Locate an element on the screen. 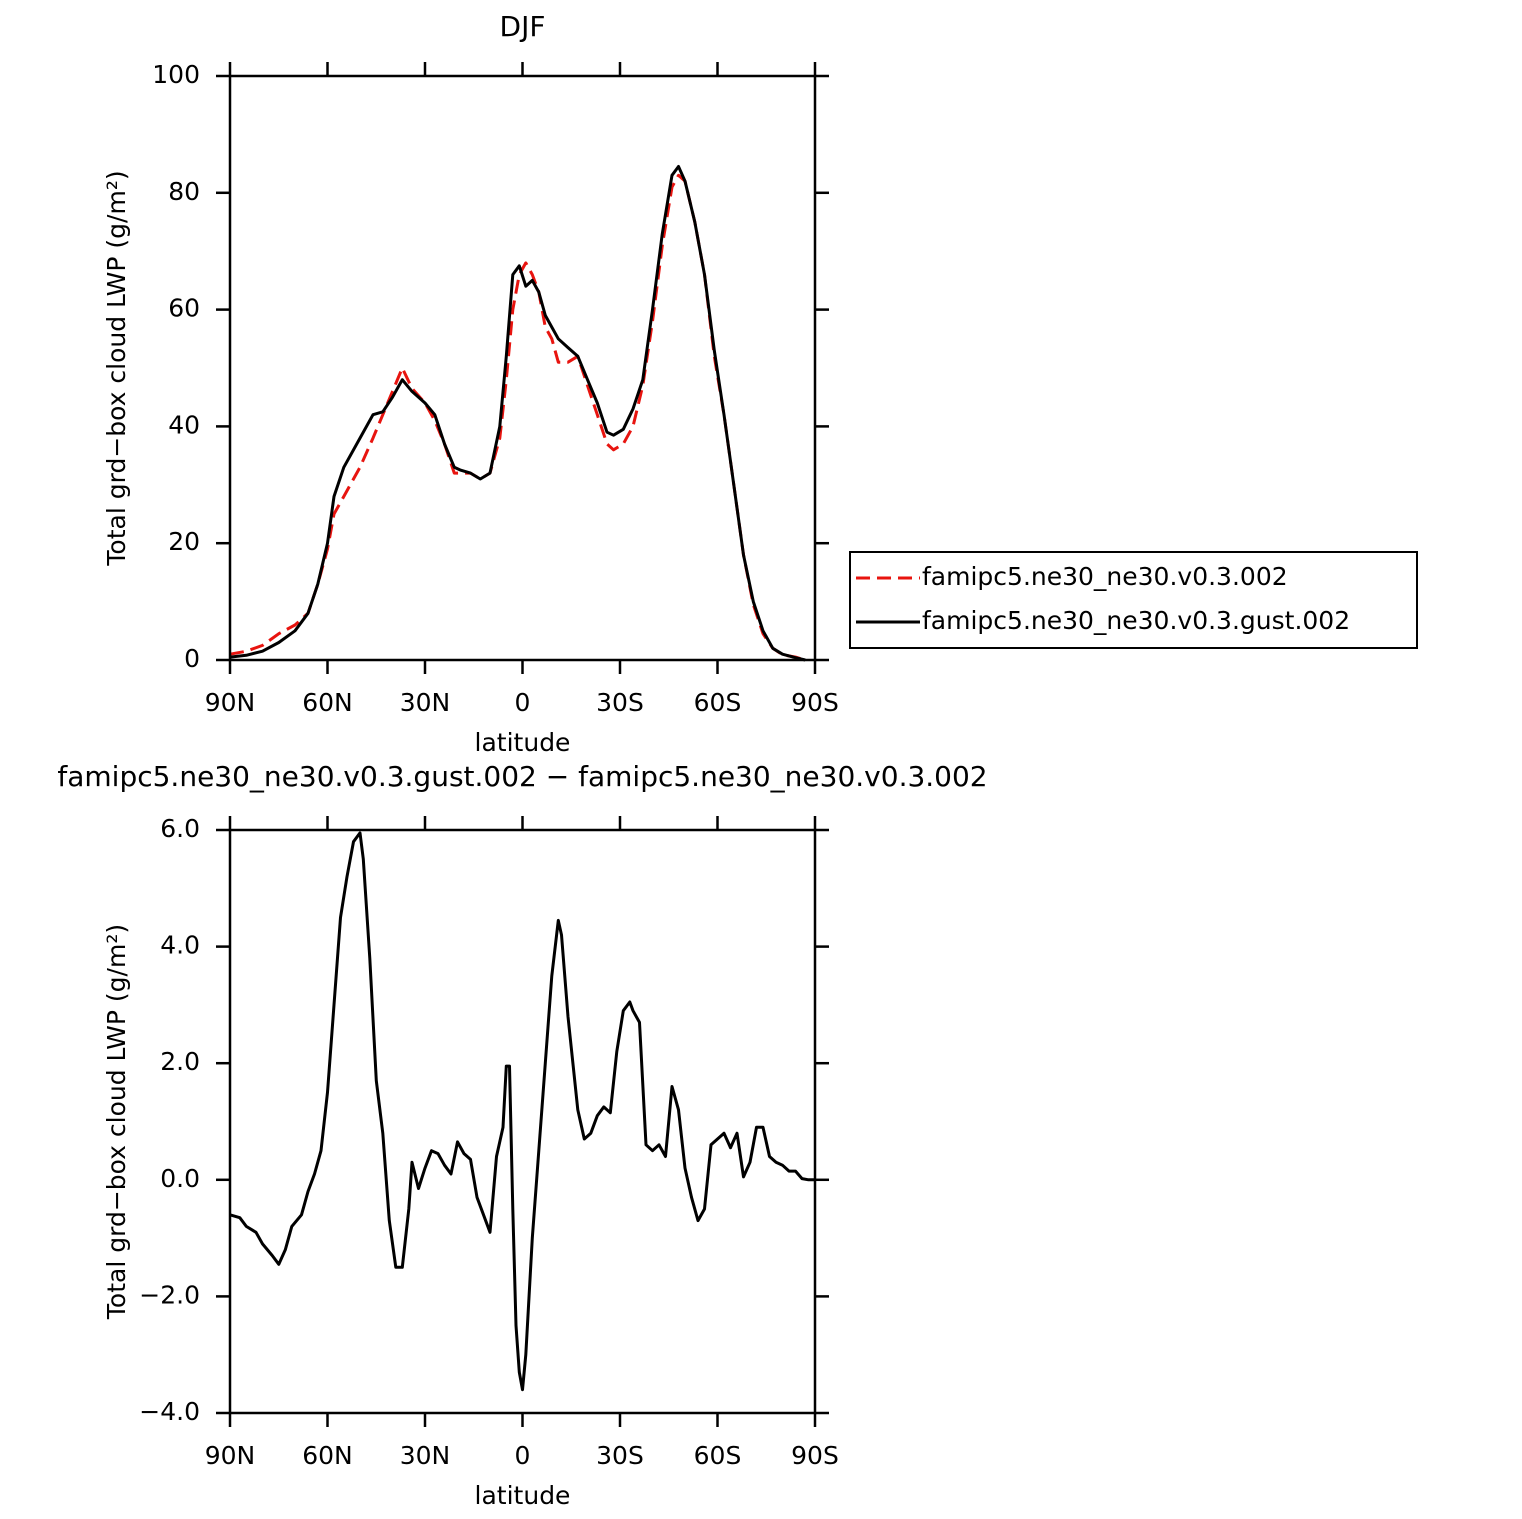 The image size is (1522, 1519). y-tick-label: 4.0 is located at coordinates (180, 945).